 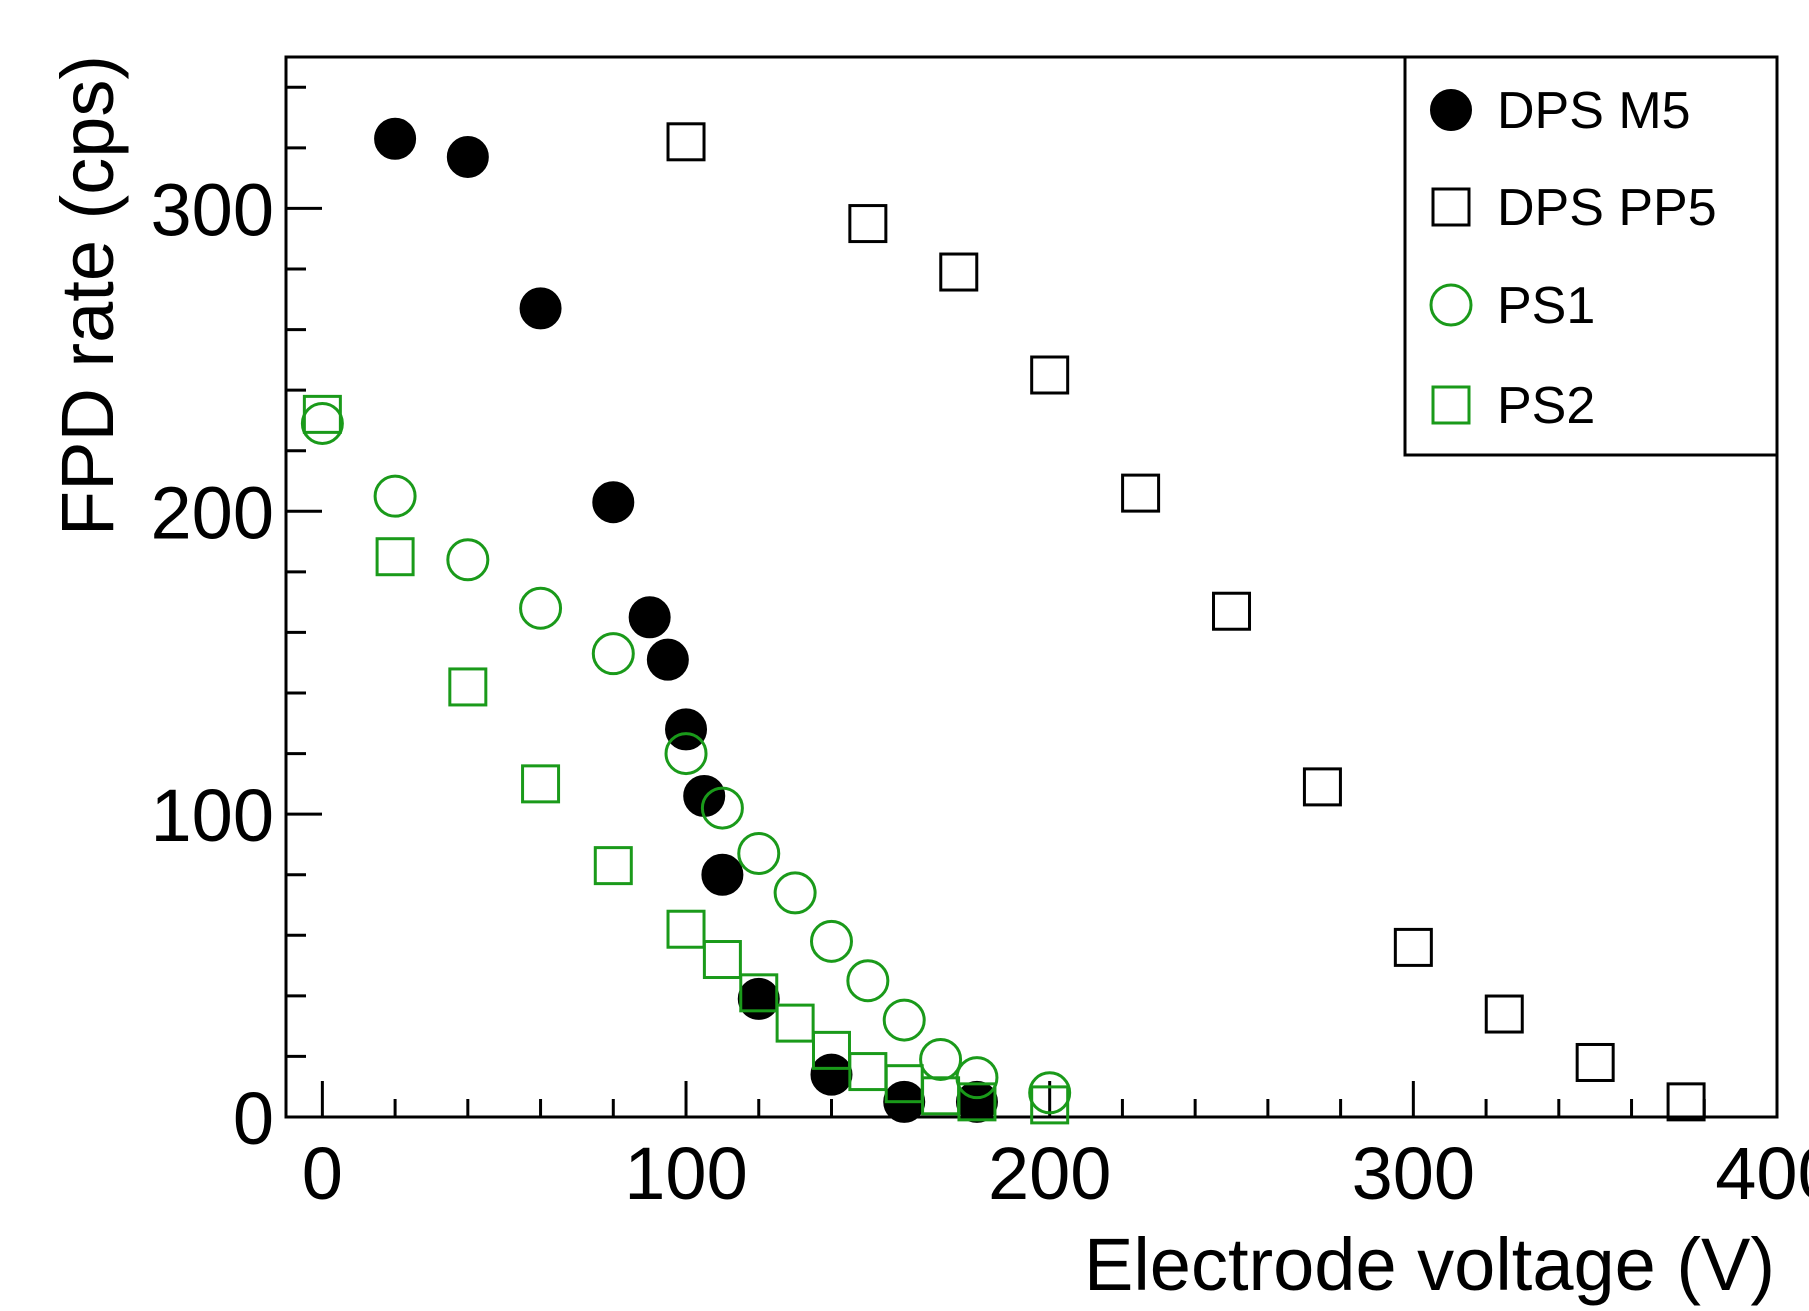 What do you see at coordinates (253, 1118) in the screenshot?
I see `y-tick-label: 0` at bounding box center [253, 1118].